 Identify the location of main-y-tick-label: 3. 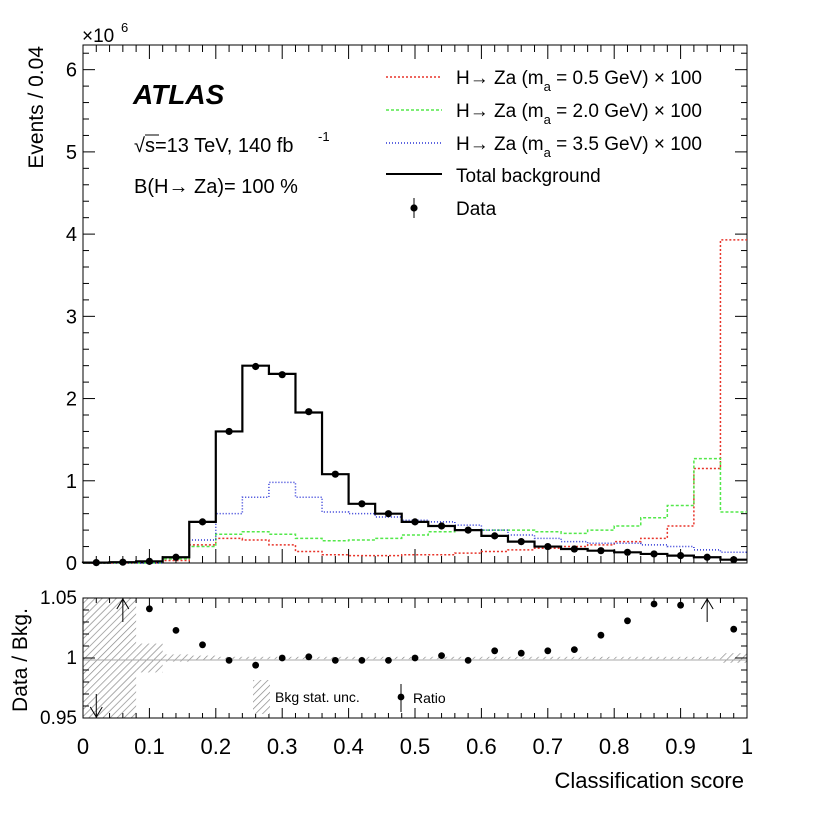
(71, 317).